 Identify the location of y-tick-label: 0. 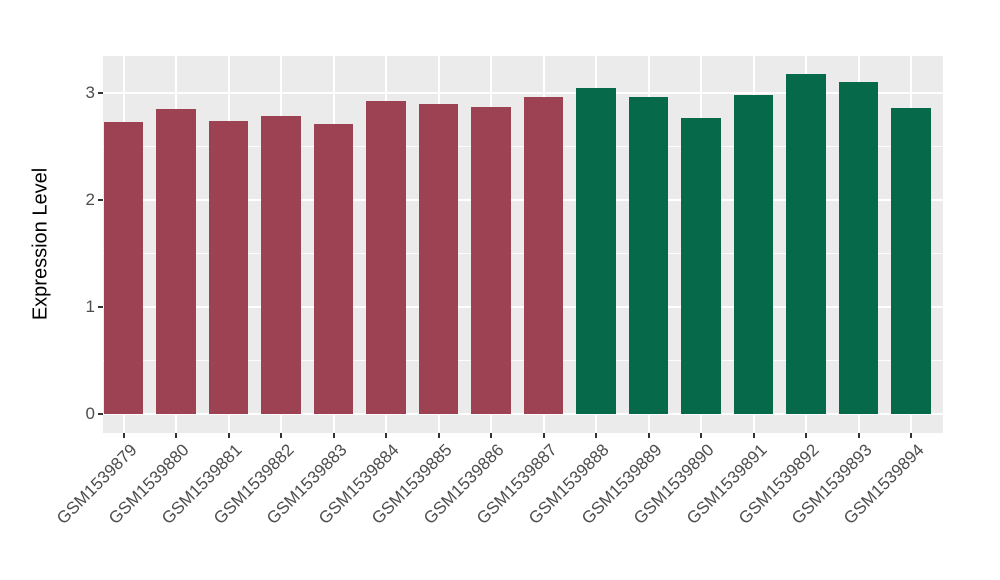
(90, 414).